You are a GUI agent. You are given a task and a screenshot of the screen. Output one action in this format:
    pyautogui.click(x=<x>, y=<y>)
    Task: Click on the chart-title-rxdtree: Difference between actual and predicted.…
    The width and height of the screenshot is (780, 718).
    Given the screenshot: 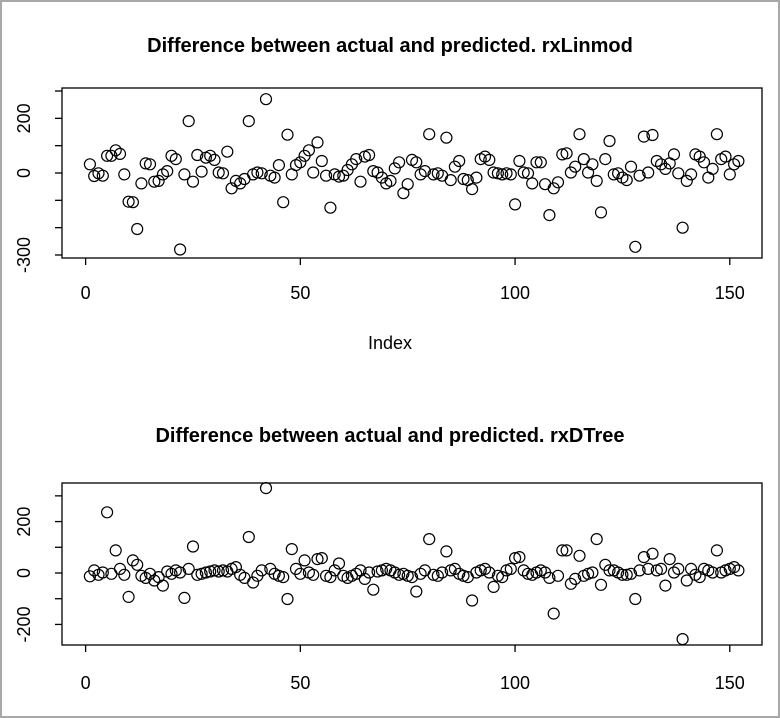 What is the action you would take?
    pyautogui.click(x=390, y=436)
    